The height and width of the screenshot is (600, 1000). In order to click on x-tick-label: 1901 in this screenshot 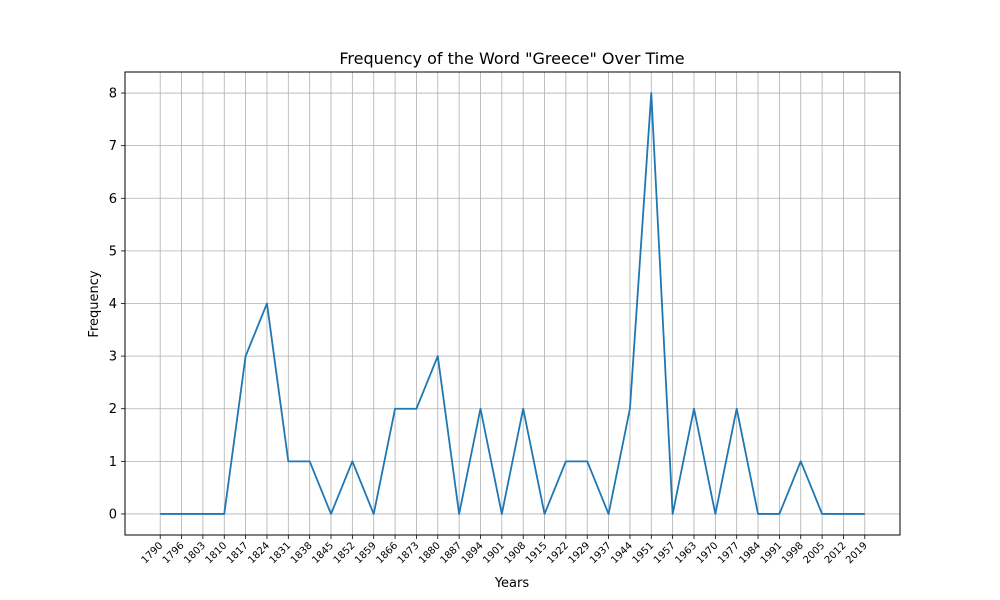, I will do `click(494, 553)`.